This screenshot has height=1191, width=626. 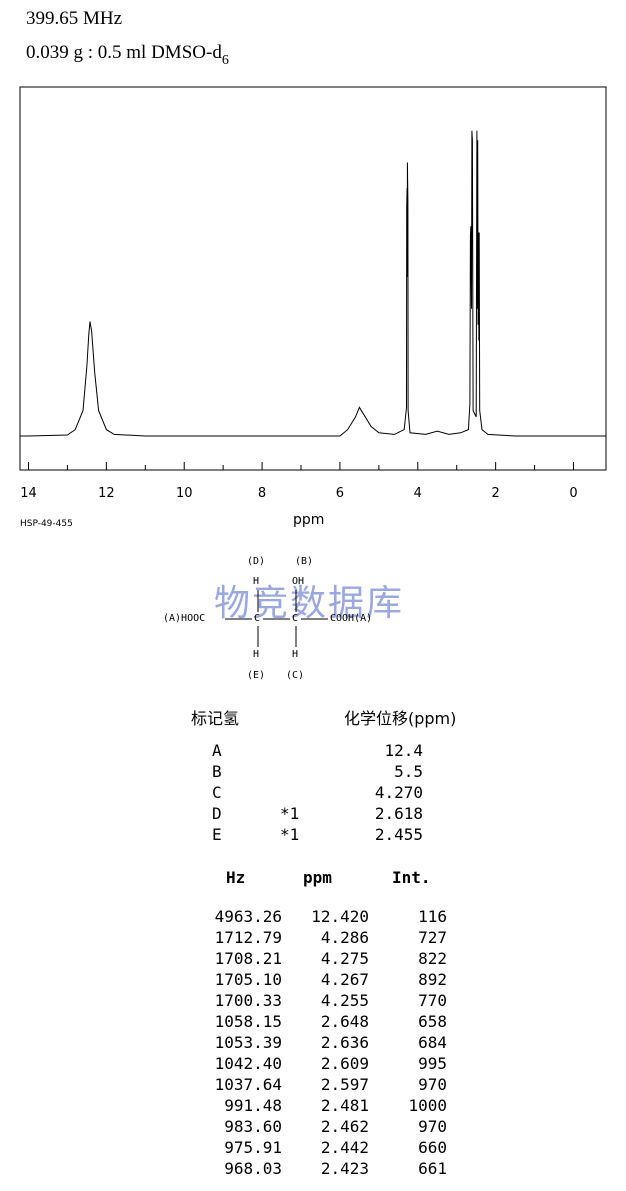 I want to click on peak-intensity: 660, so click(x=432, y=1147).